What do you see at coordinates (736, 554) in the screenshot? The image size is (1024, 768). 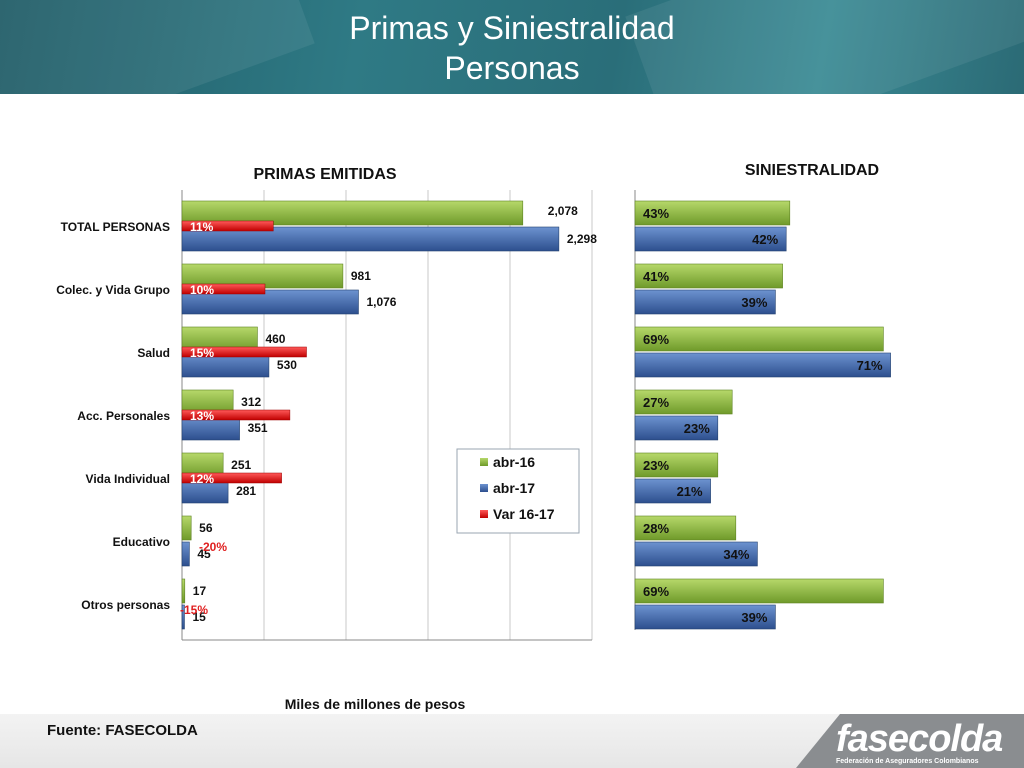 I see `sin-label-abr17: 34%` at bounding box center [736, 554].